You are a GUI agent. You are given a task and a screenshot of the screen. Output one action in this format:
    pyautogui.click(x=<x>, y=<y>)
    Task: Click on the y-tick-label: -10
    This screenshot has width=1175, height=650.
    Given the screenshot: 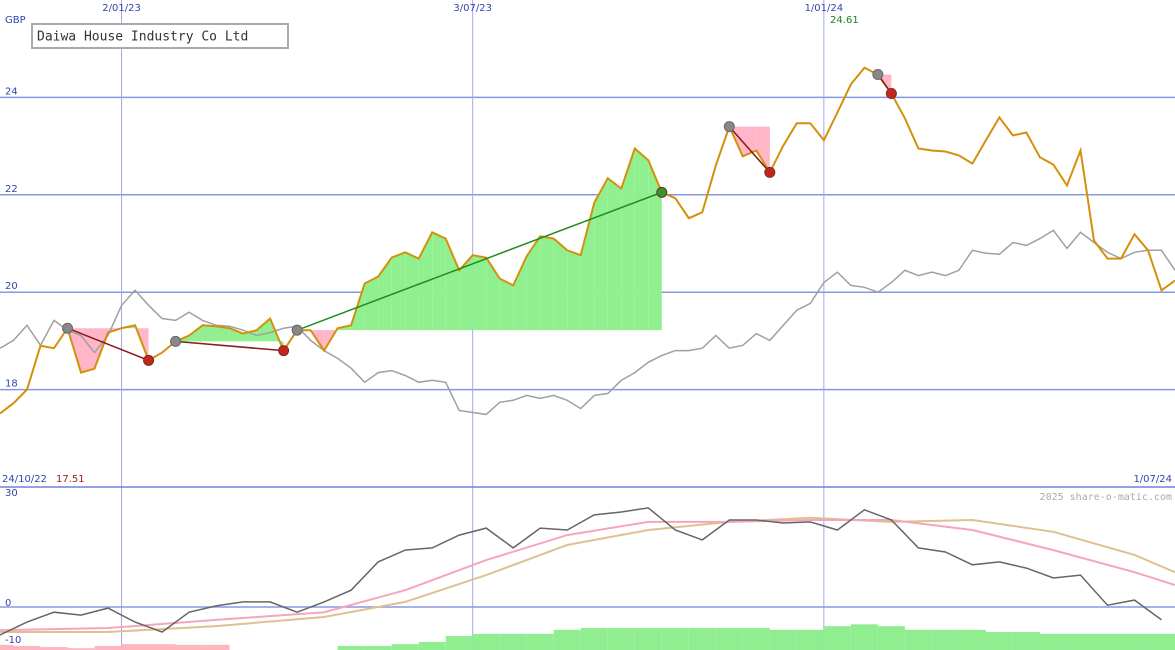 What is the action you would take?
    pyautogui.click(x=13, y=640)
    